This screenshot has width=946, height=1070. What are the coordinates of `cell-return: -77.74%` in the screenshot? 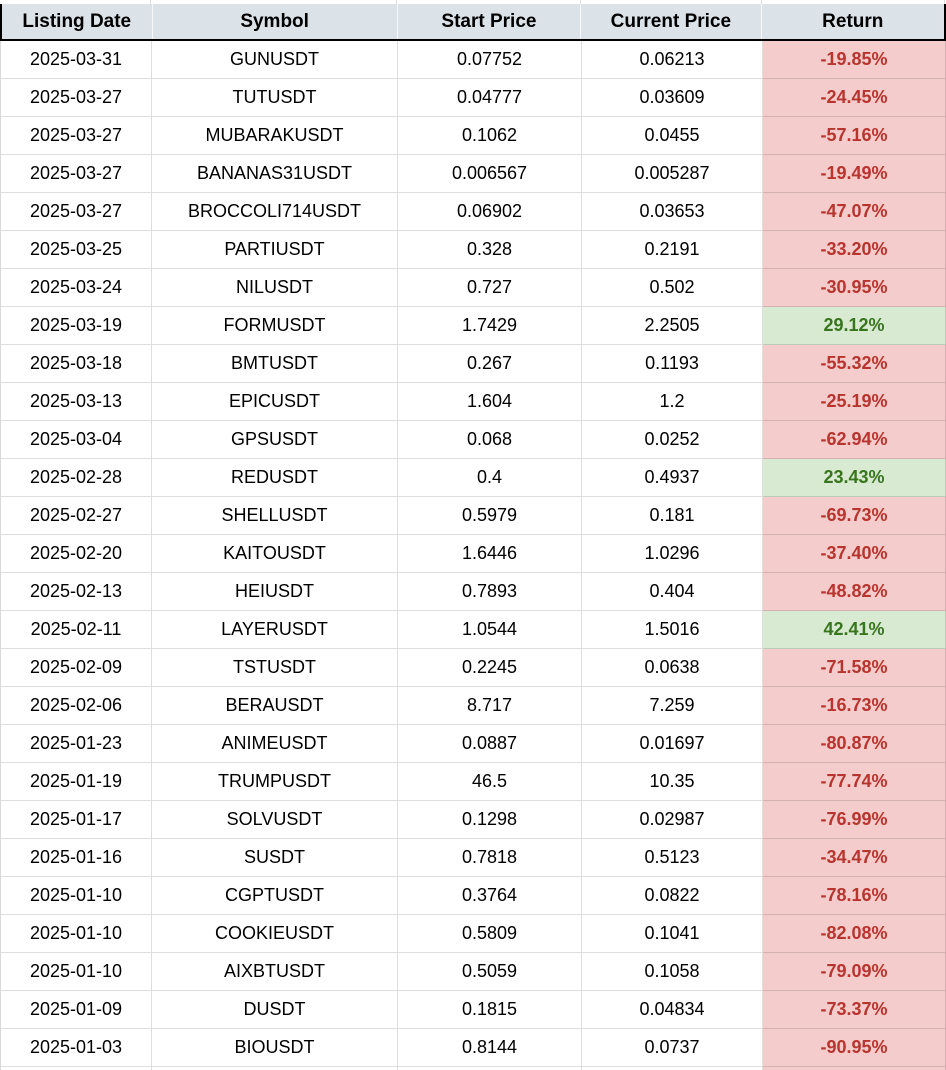 It's located at (854, 782).